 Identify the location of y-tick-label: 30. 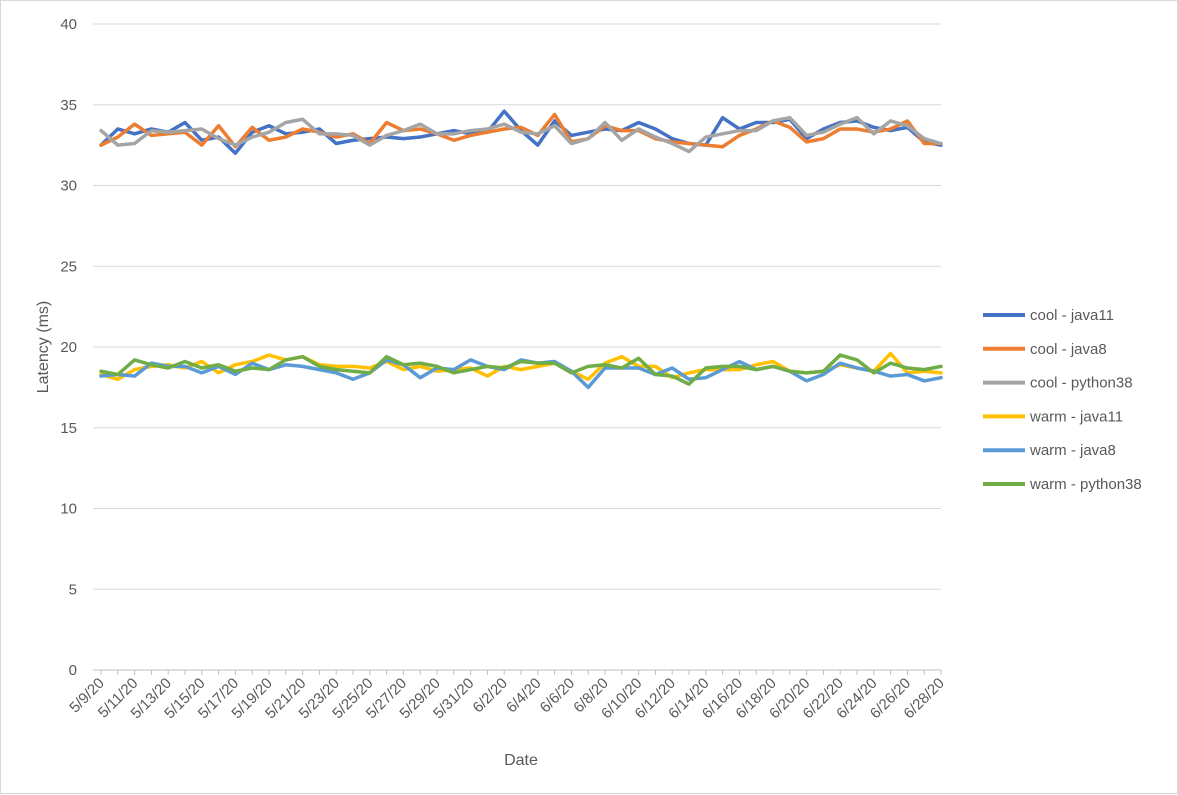
(68, 186).